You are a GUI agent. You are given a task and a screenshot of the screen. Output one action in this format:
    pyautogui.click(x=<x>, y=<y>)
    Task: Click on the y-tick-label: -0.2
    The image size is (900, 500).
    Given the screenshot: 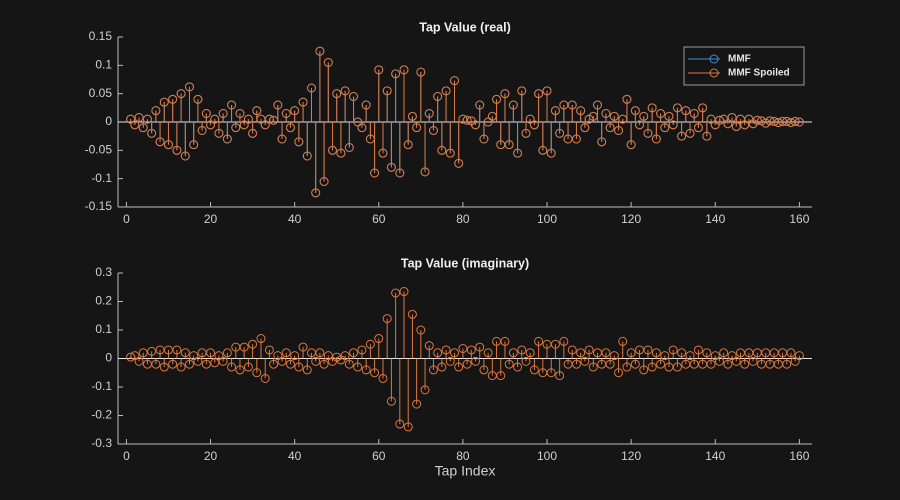 What is the action you would take?
    pyautogui.click(x=101, y=415)
    